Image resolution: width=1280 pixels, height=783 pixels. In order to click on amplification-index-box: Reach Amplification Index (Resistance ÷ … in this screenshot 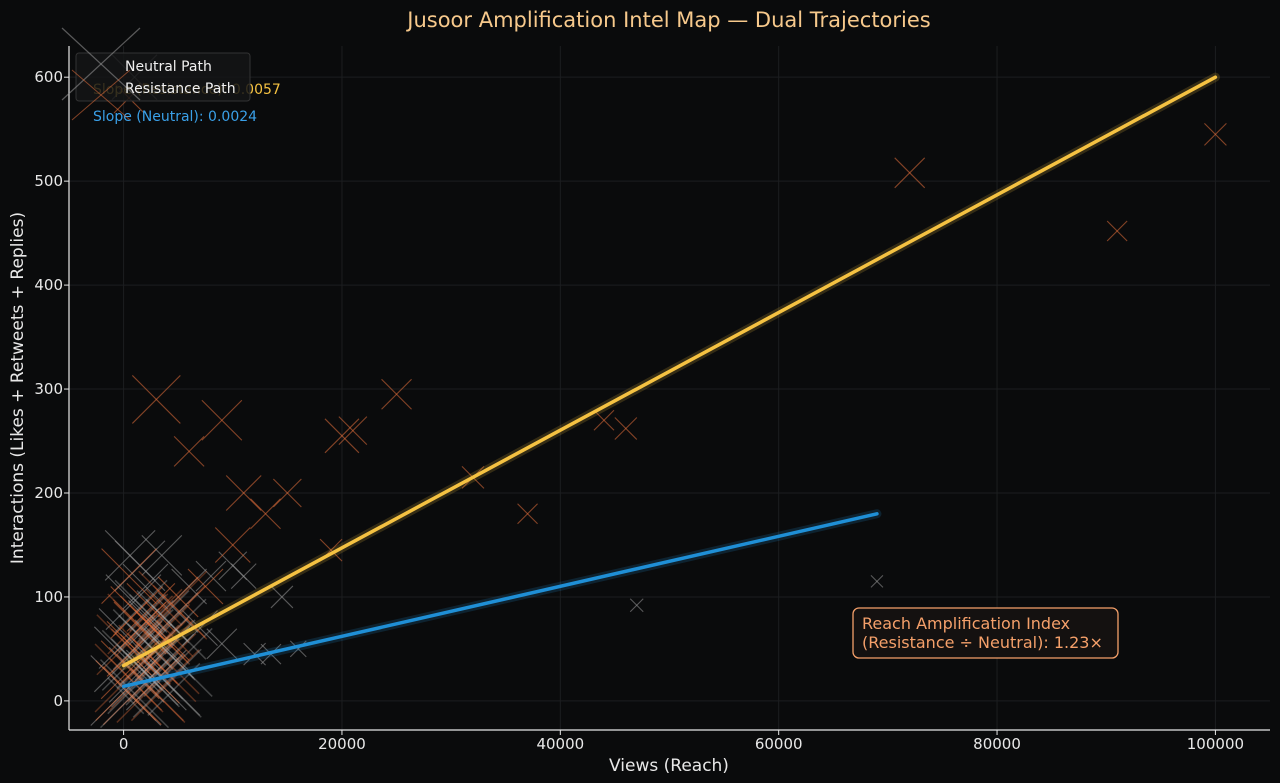, I will do `click(985, 633)`.